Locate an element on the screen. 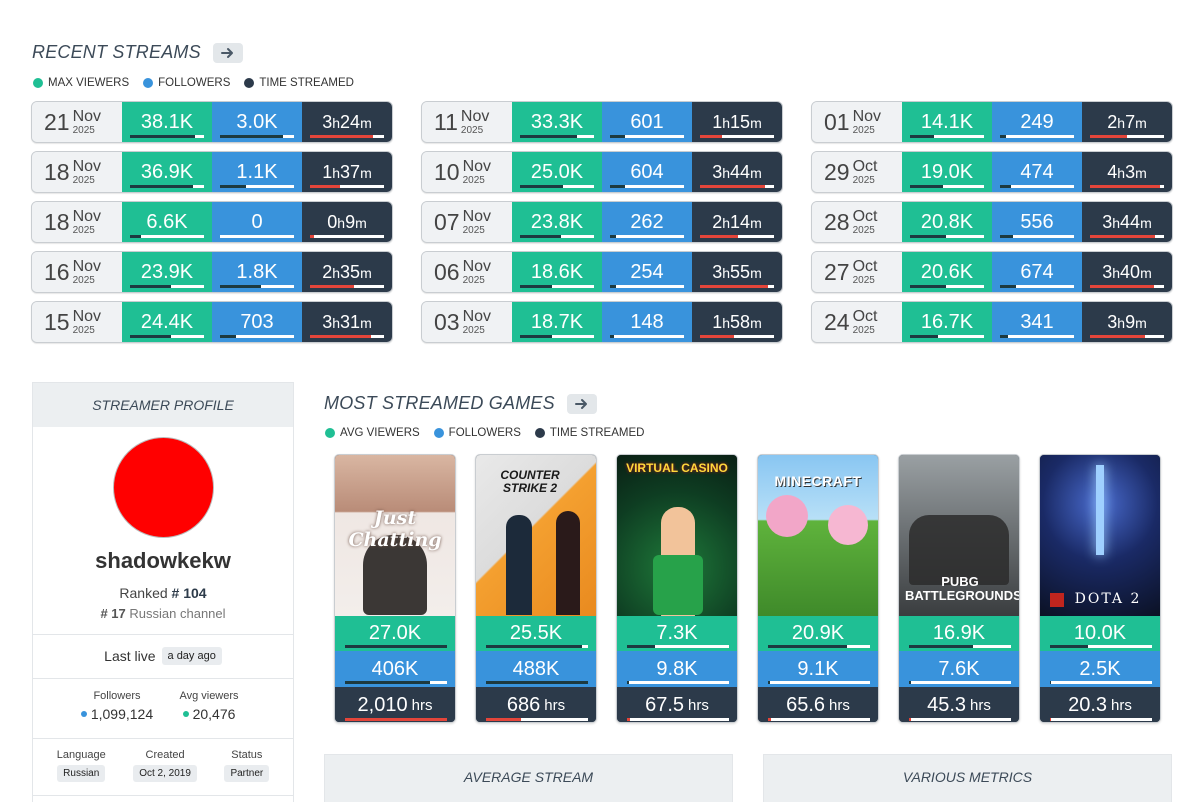 The height and width of the screenshot is (802, 1185). stream-row: 03 Nov 2025 18.7K 148 1h58m is located at coordinates (602, 322).